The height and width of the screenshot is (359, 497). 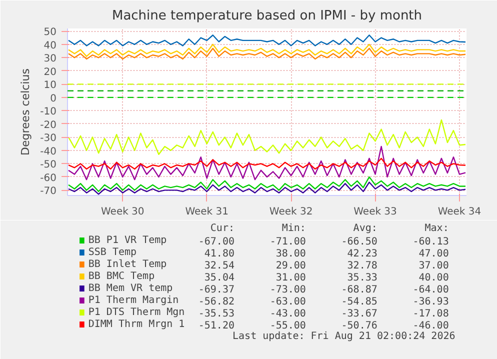 I want to click on x-tick-label: Week 33, so click(x=375, y=212).